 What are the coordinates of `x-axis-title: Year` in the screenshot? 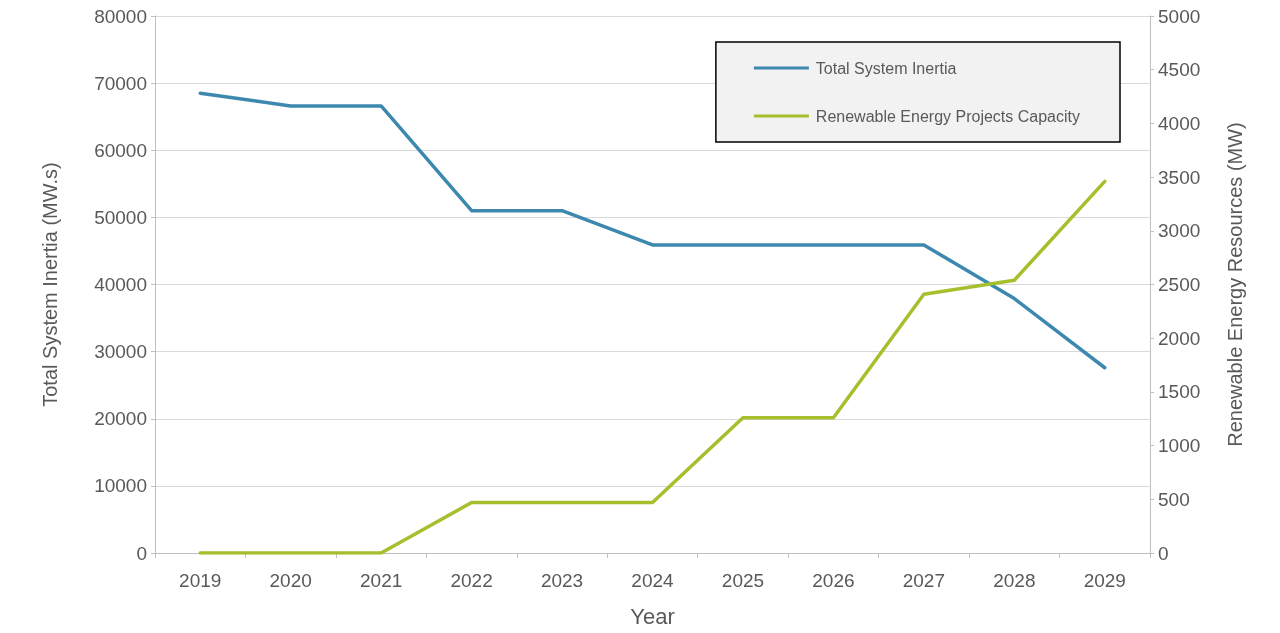 It's located at (652, 616).